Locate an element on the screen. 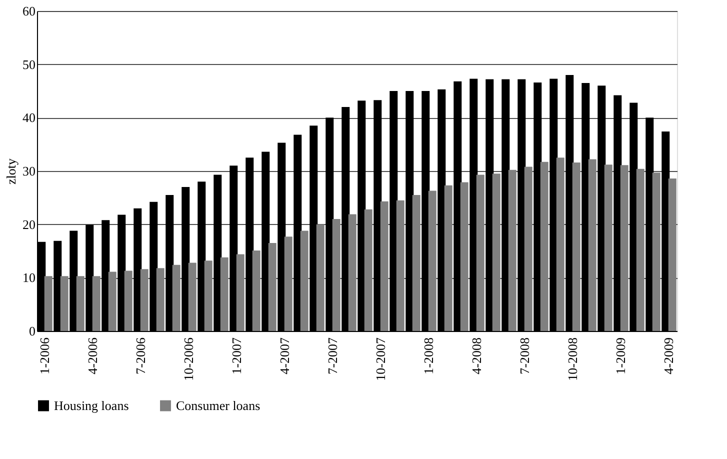 This screenshot has height=459, width=727. x-tick-label: 7-2008 is located at coordinates (524, 356).